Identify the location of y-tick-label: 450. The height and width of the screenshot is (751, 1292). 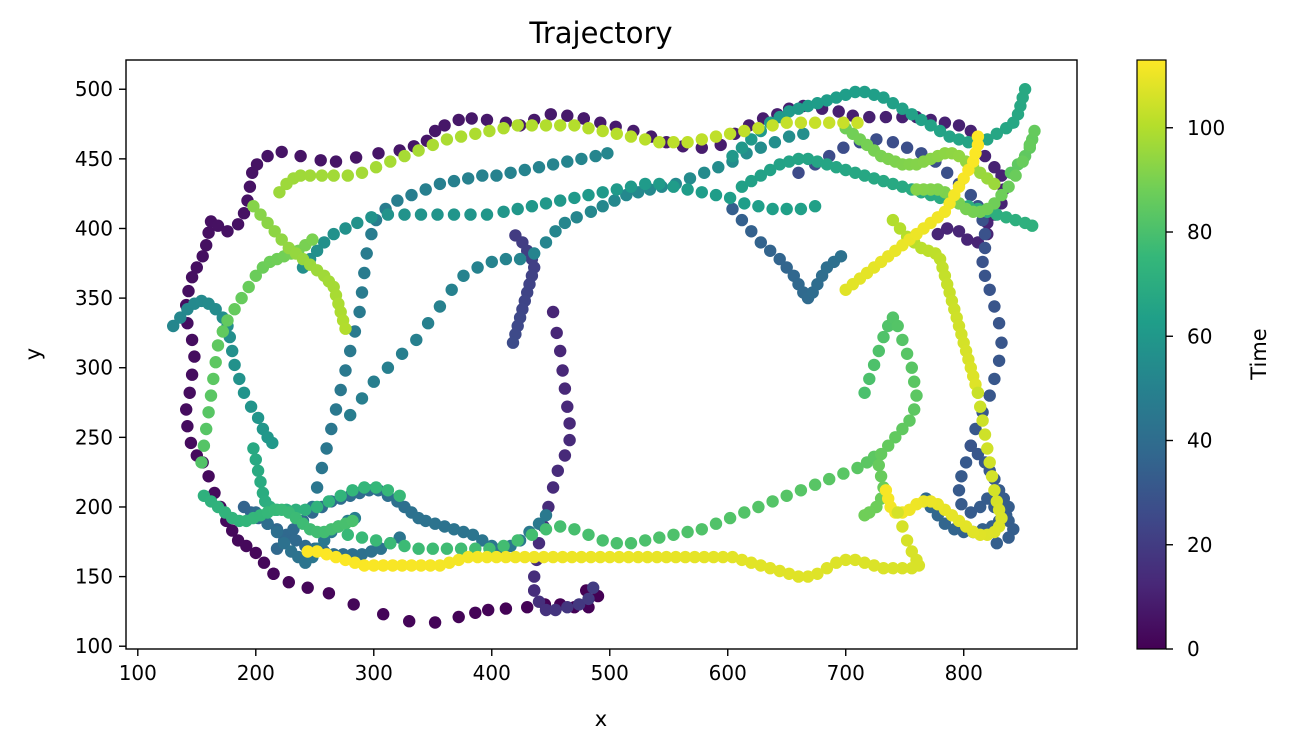
(94, 159).